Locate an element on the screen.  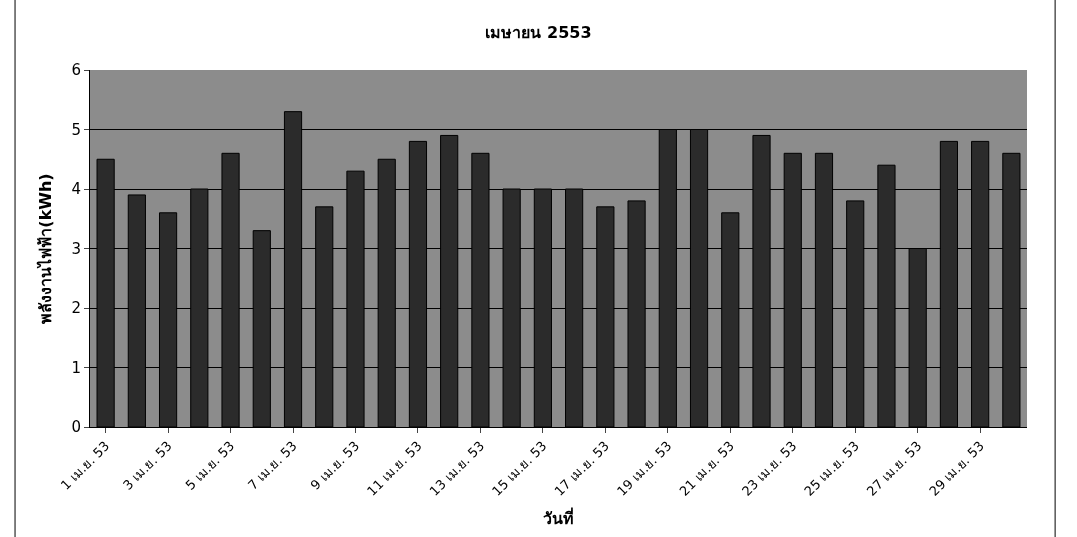
x-tick-label: 29 เม.ย. 53 is located at coordinates (956, 468).